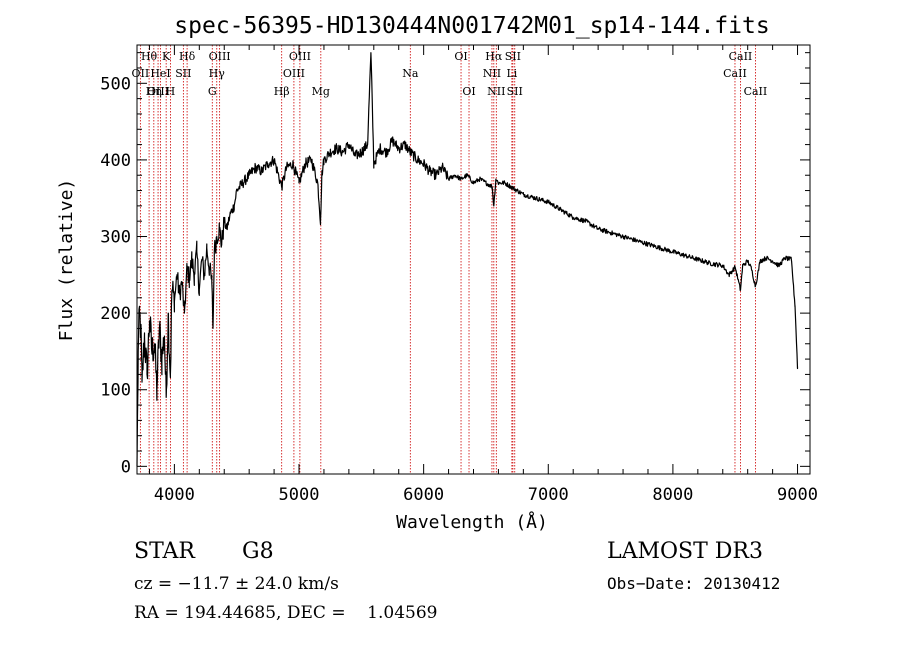 The width and height of the screenshot is (900, 649). Describe the element at coordinates (410, 73) in the screenshot. I see `line-marker-label: Na` at that location.